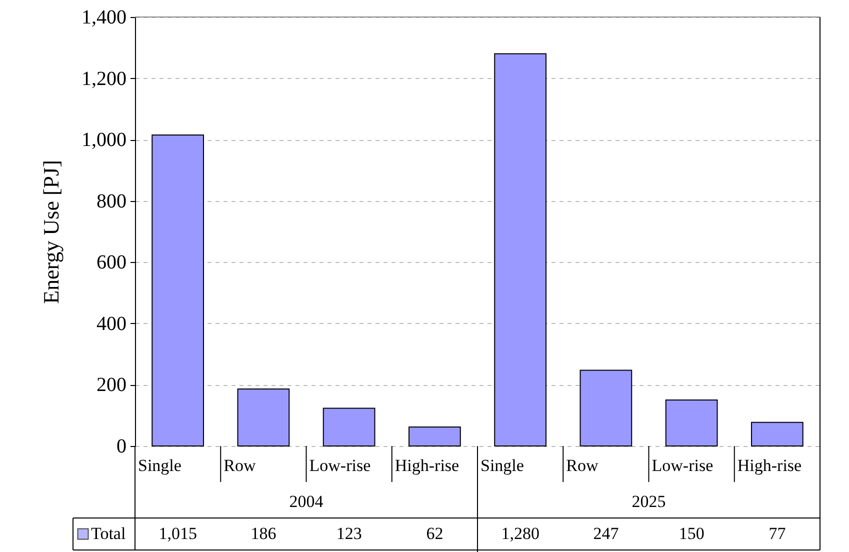  What do you see at coordinates (177, 533) in the screenshot?
I see `data-label: 1,015` at bounding box center [177, 533].